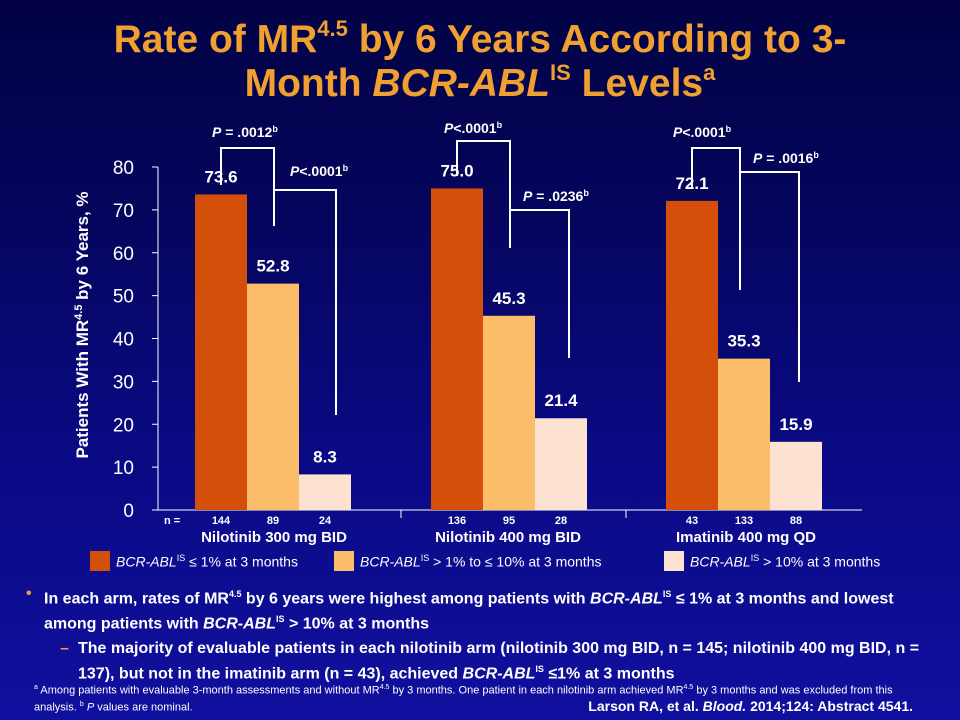 This screenshot has height=720, width=960. Describe the element at coordinates (221, 521) in the screenshot. I see `n-label: 144` at that location.